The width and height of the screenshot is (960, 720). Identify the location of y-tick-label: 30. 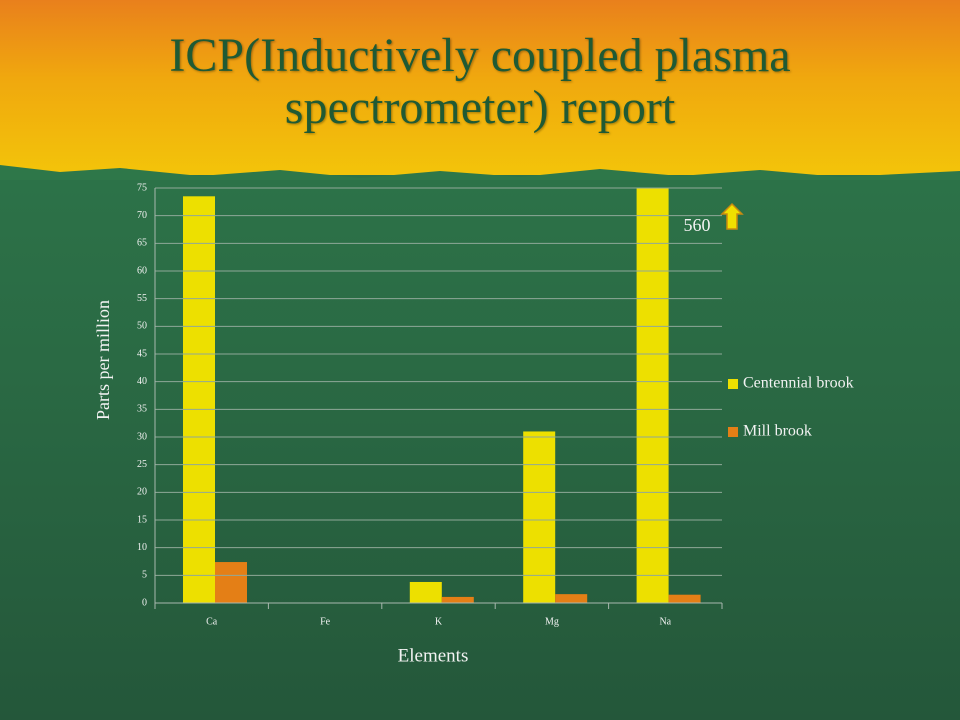
(142, 436).